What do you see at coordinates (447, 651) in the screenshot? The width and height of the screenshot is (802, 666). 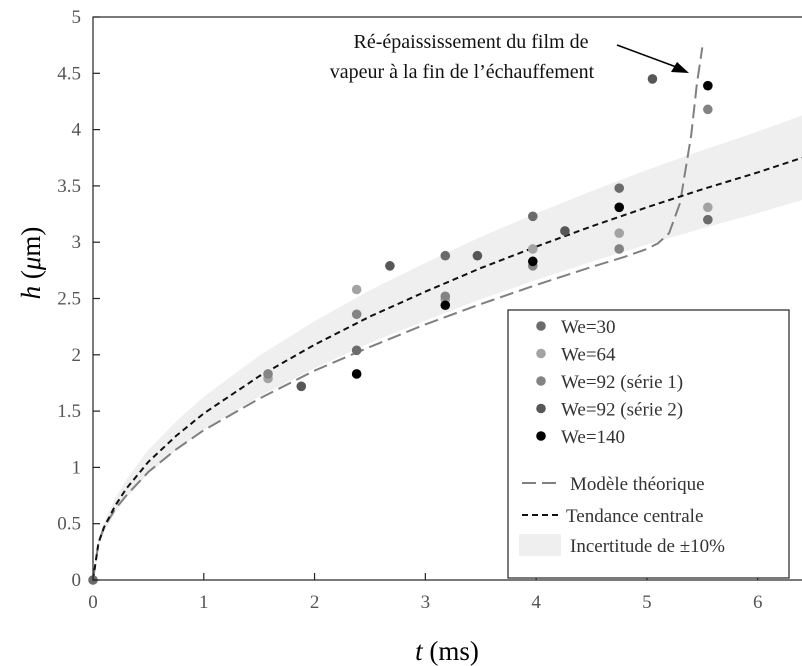 I see `x-axis-title: t (ms)` at bounding box center [447, 651].